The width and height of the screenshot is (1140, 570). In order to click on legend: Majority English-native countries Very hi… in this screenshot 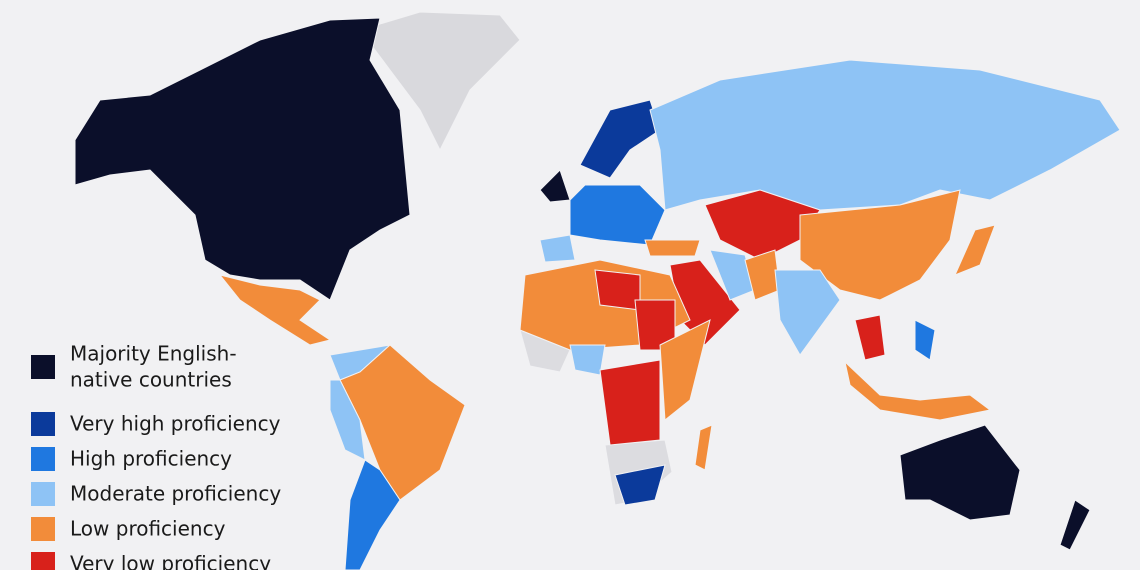, I will do `click(156, 456)`.